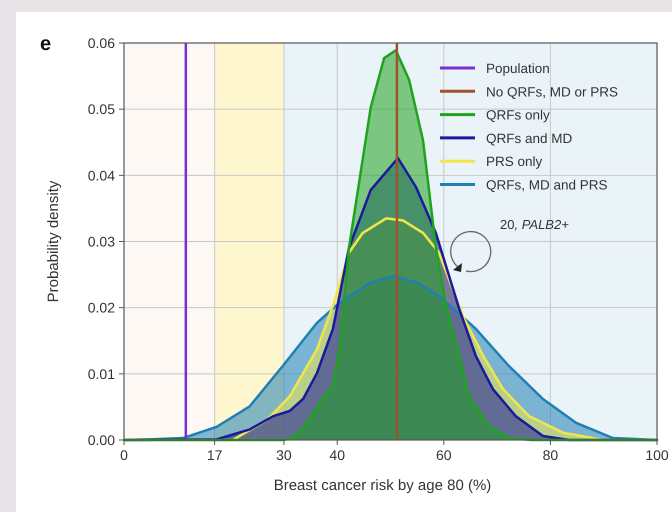 The image size is (672, 512). Describe the element at coordinates (657, 455) in the screenshot. I see `x-tick-label: 100` at that location.